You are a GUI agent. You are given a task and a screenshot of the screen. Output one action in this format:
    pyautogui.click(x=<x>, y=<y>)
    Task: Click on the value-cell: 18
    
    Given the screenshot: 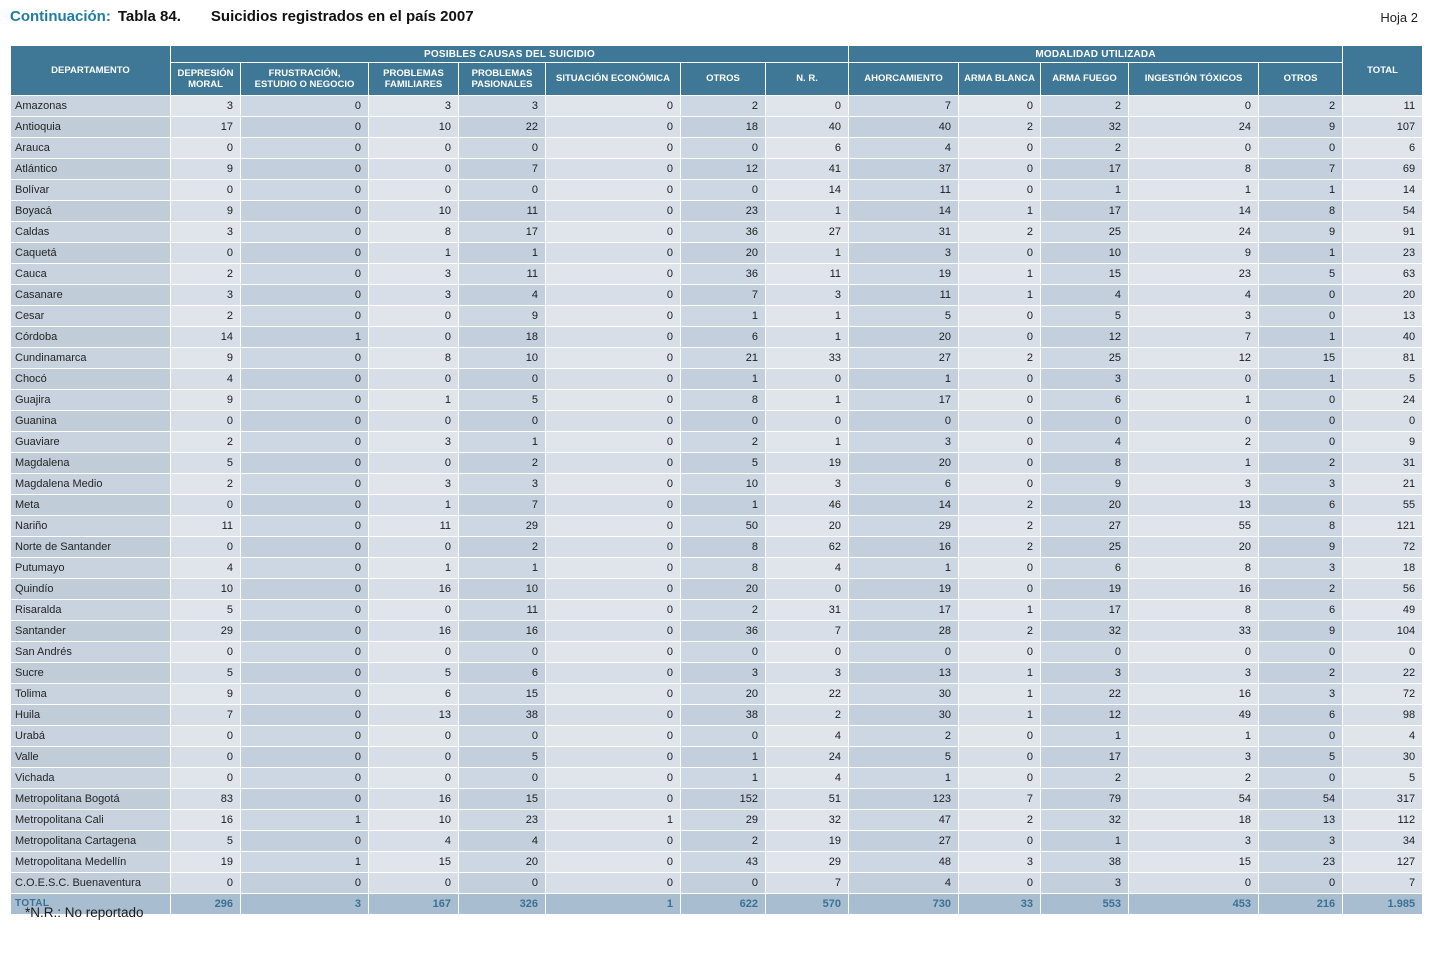 What is the action you would take?
    pyautogui.click(x=1194, y=820)
    